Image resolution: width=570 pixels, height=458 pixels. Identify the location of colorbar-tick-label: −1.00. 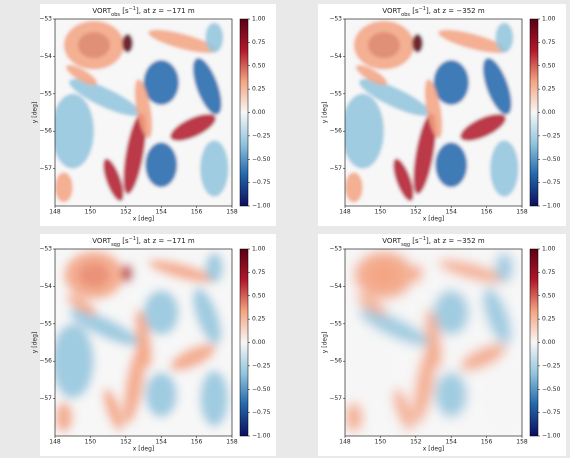
(261, 206).